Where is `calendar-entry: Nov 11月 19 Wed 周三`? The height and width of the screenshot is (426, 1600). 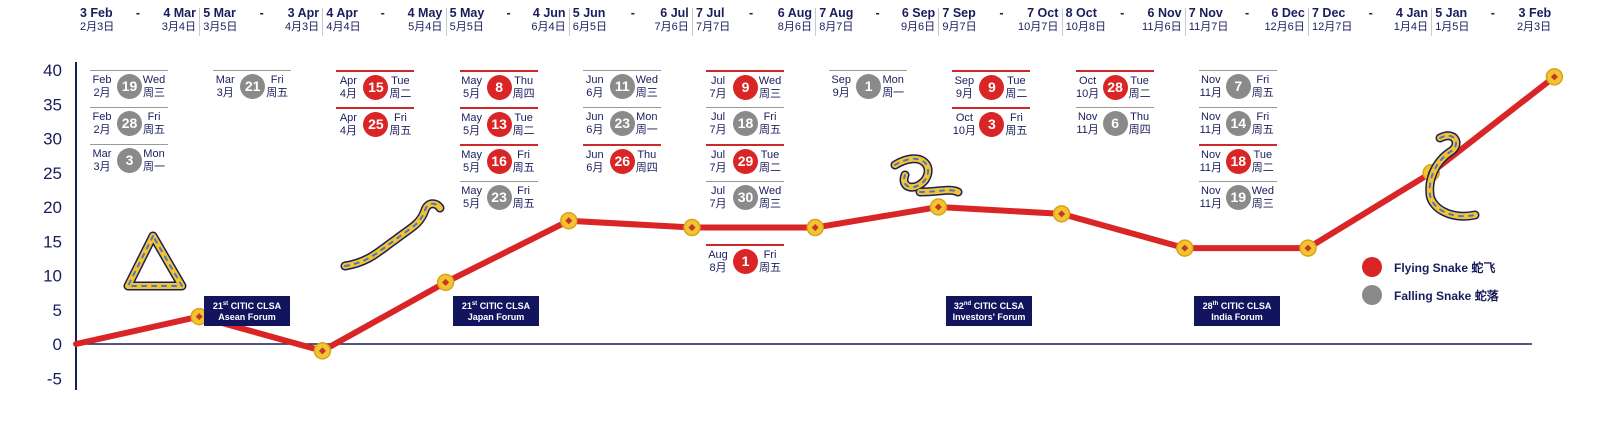
calendar-entry: Nov 11月 19 Wed 周三 is located at coordinates (1237, 198).